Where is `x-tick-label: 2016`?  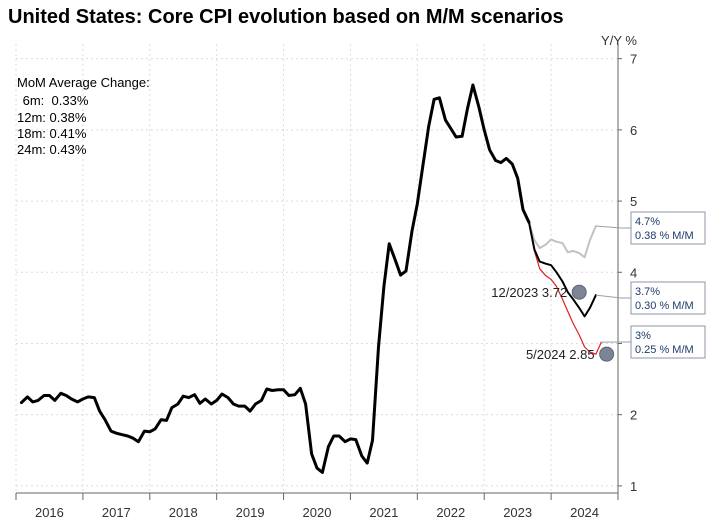
x-tick-label: 2016 is located at coordinates (49, 512).